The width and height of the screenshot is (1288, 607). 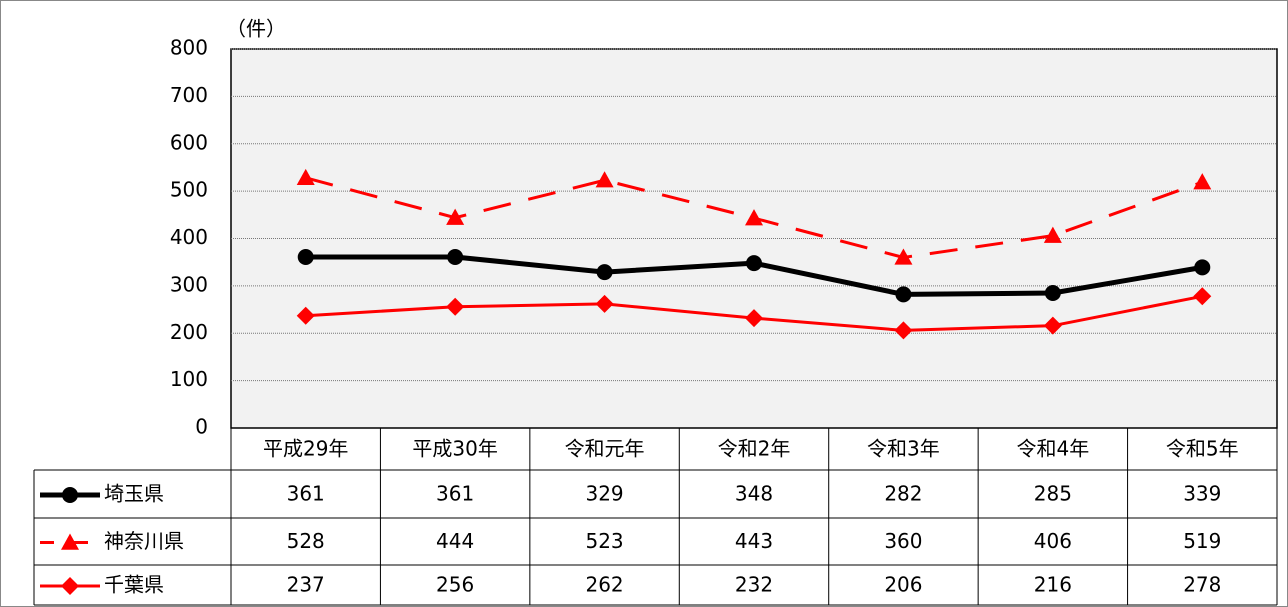 I want to click on table-value: 406, so click(x=1053, y=541).